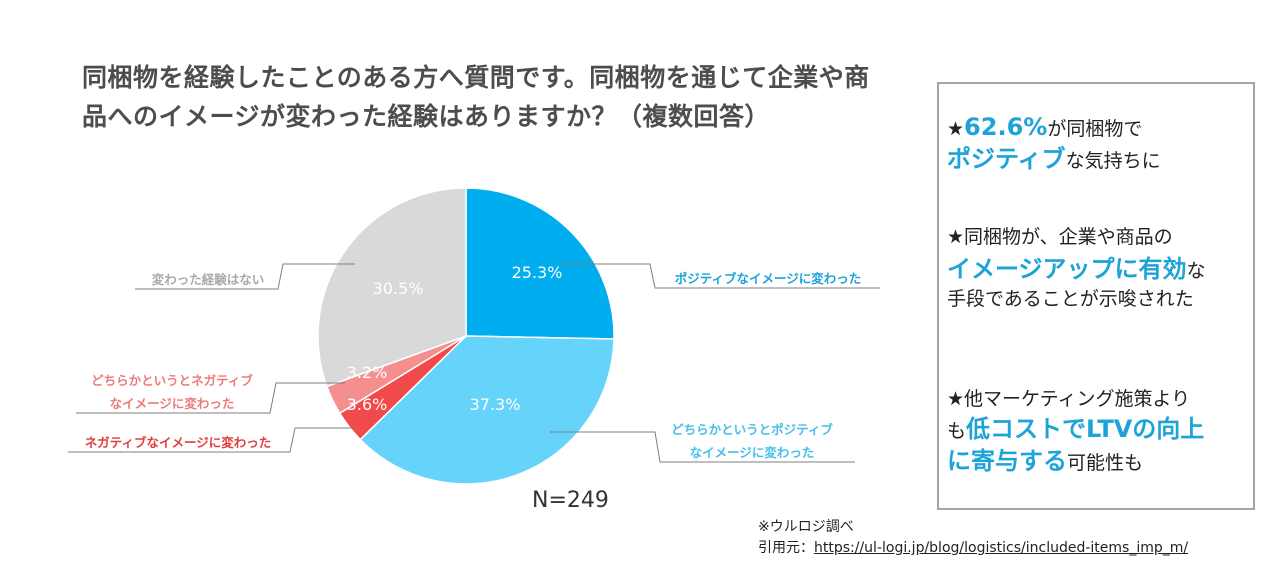 The width and height of the screenshot is (1280, 567). What do you see at coordinates (398, 288) in the screenshot?
I see `slice-percent-label: 30.5%` at bounding box center [398, 288].